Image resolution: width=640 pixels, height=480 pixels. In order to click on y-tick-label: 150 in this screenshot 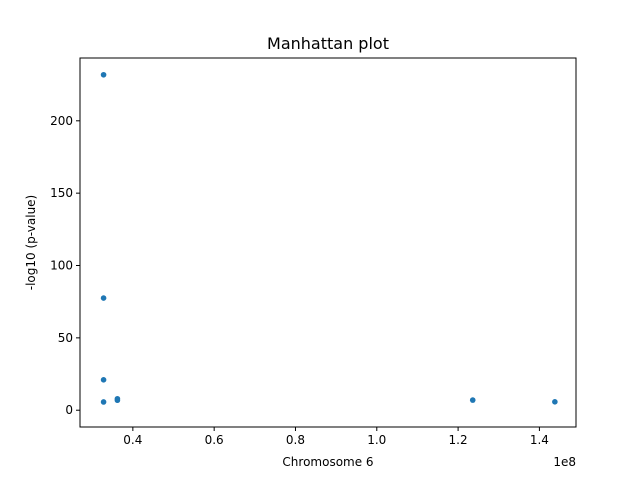, I will do `click(61, 193)`.